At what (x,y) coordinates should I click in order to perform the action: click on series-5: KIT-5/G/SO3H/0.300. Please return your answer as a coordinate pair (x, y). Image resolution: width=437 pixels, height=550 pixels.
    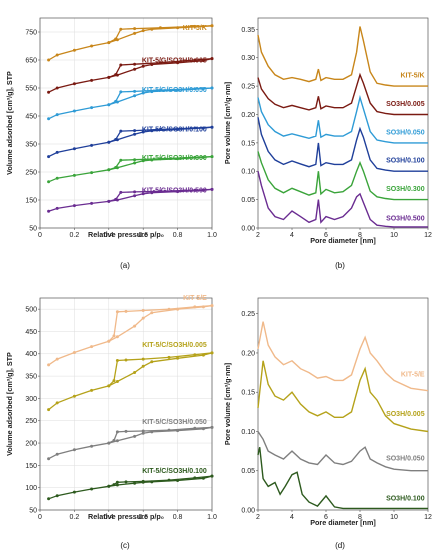
    Looking at the image, I should click on (130, 169).